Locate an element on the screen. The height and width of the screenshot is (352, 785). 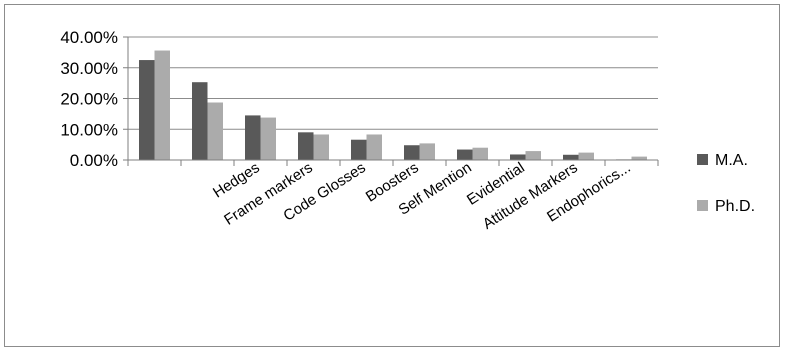
y-tick-label: 30.00% is located at coordinates (89, 68).